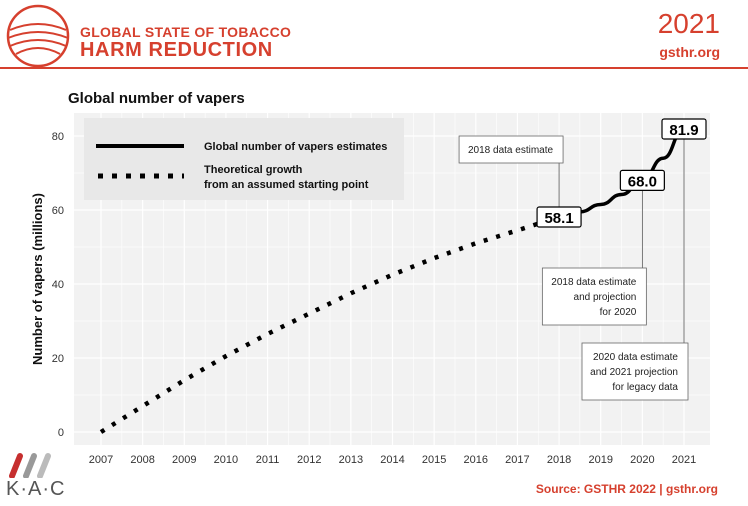  I want to click on annotation-text: 2020 data estimate, so click(635, 357).